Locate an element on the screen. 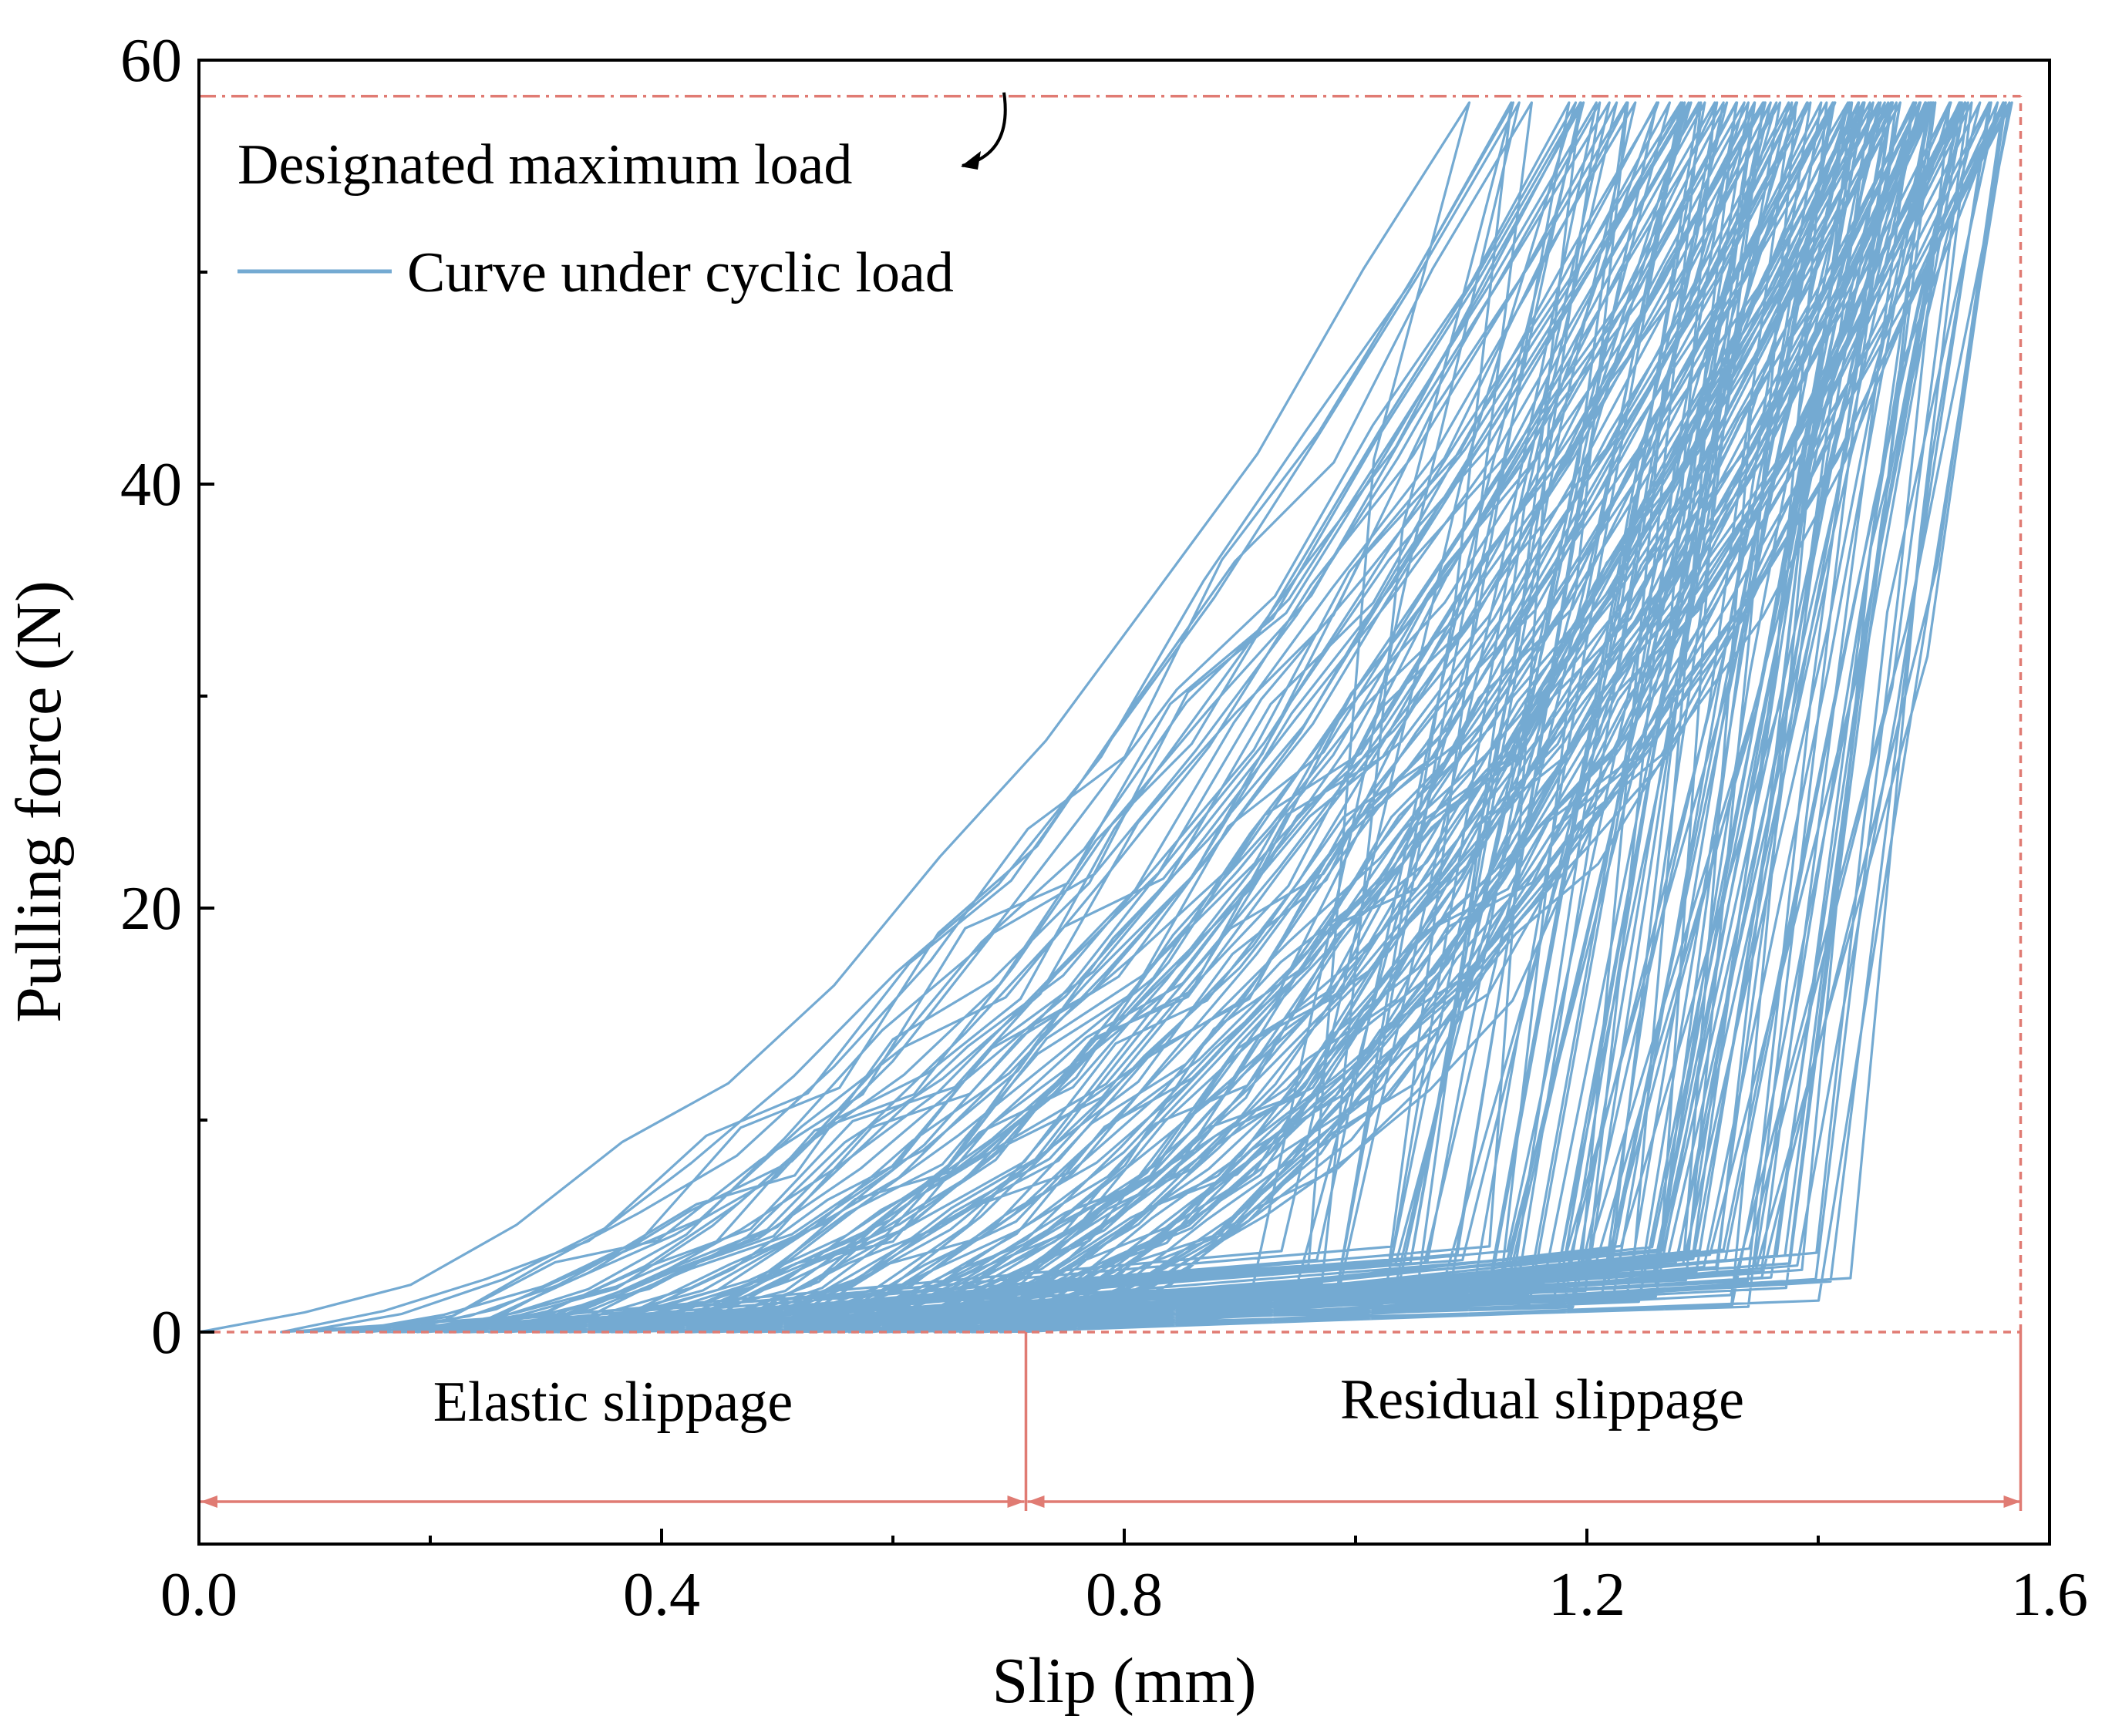 This screenshot has height=1736, width=2112. legend-max-load-label: Designated maximum load is located at coordinates (544, 165).